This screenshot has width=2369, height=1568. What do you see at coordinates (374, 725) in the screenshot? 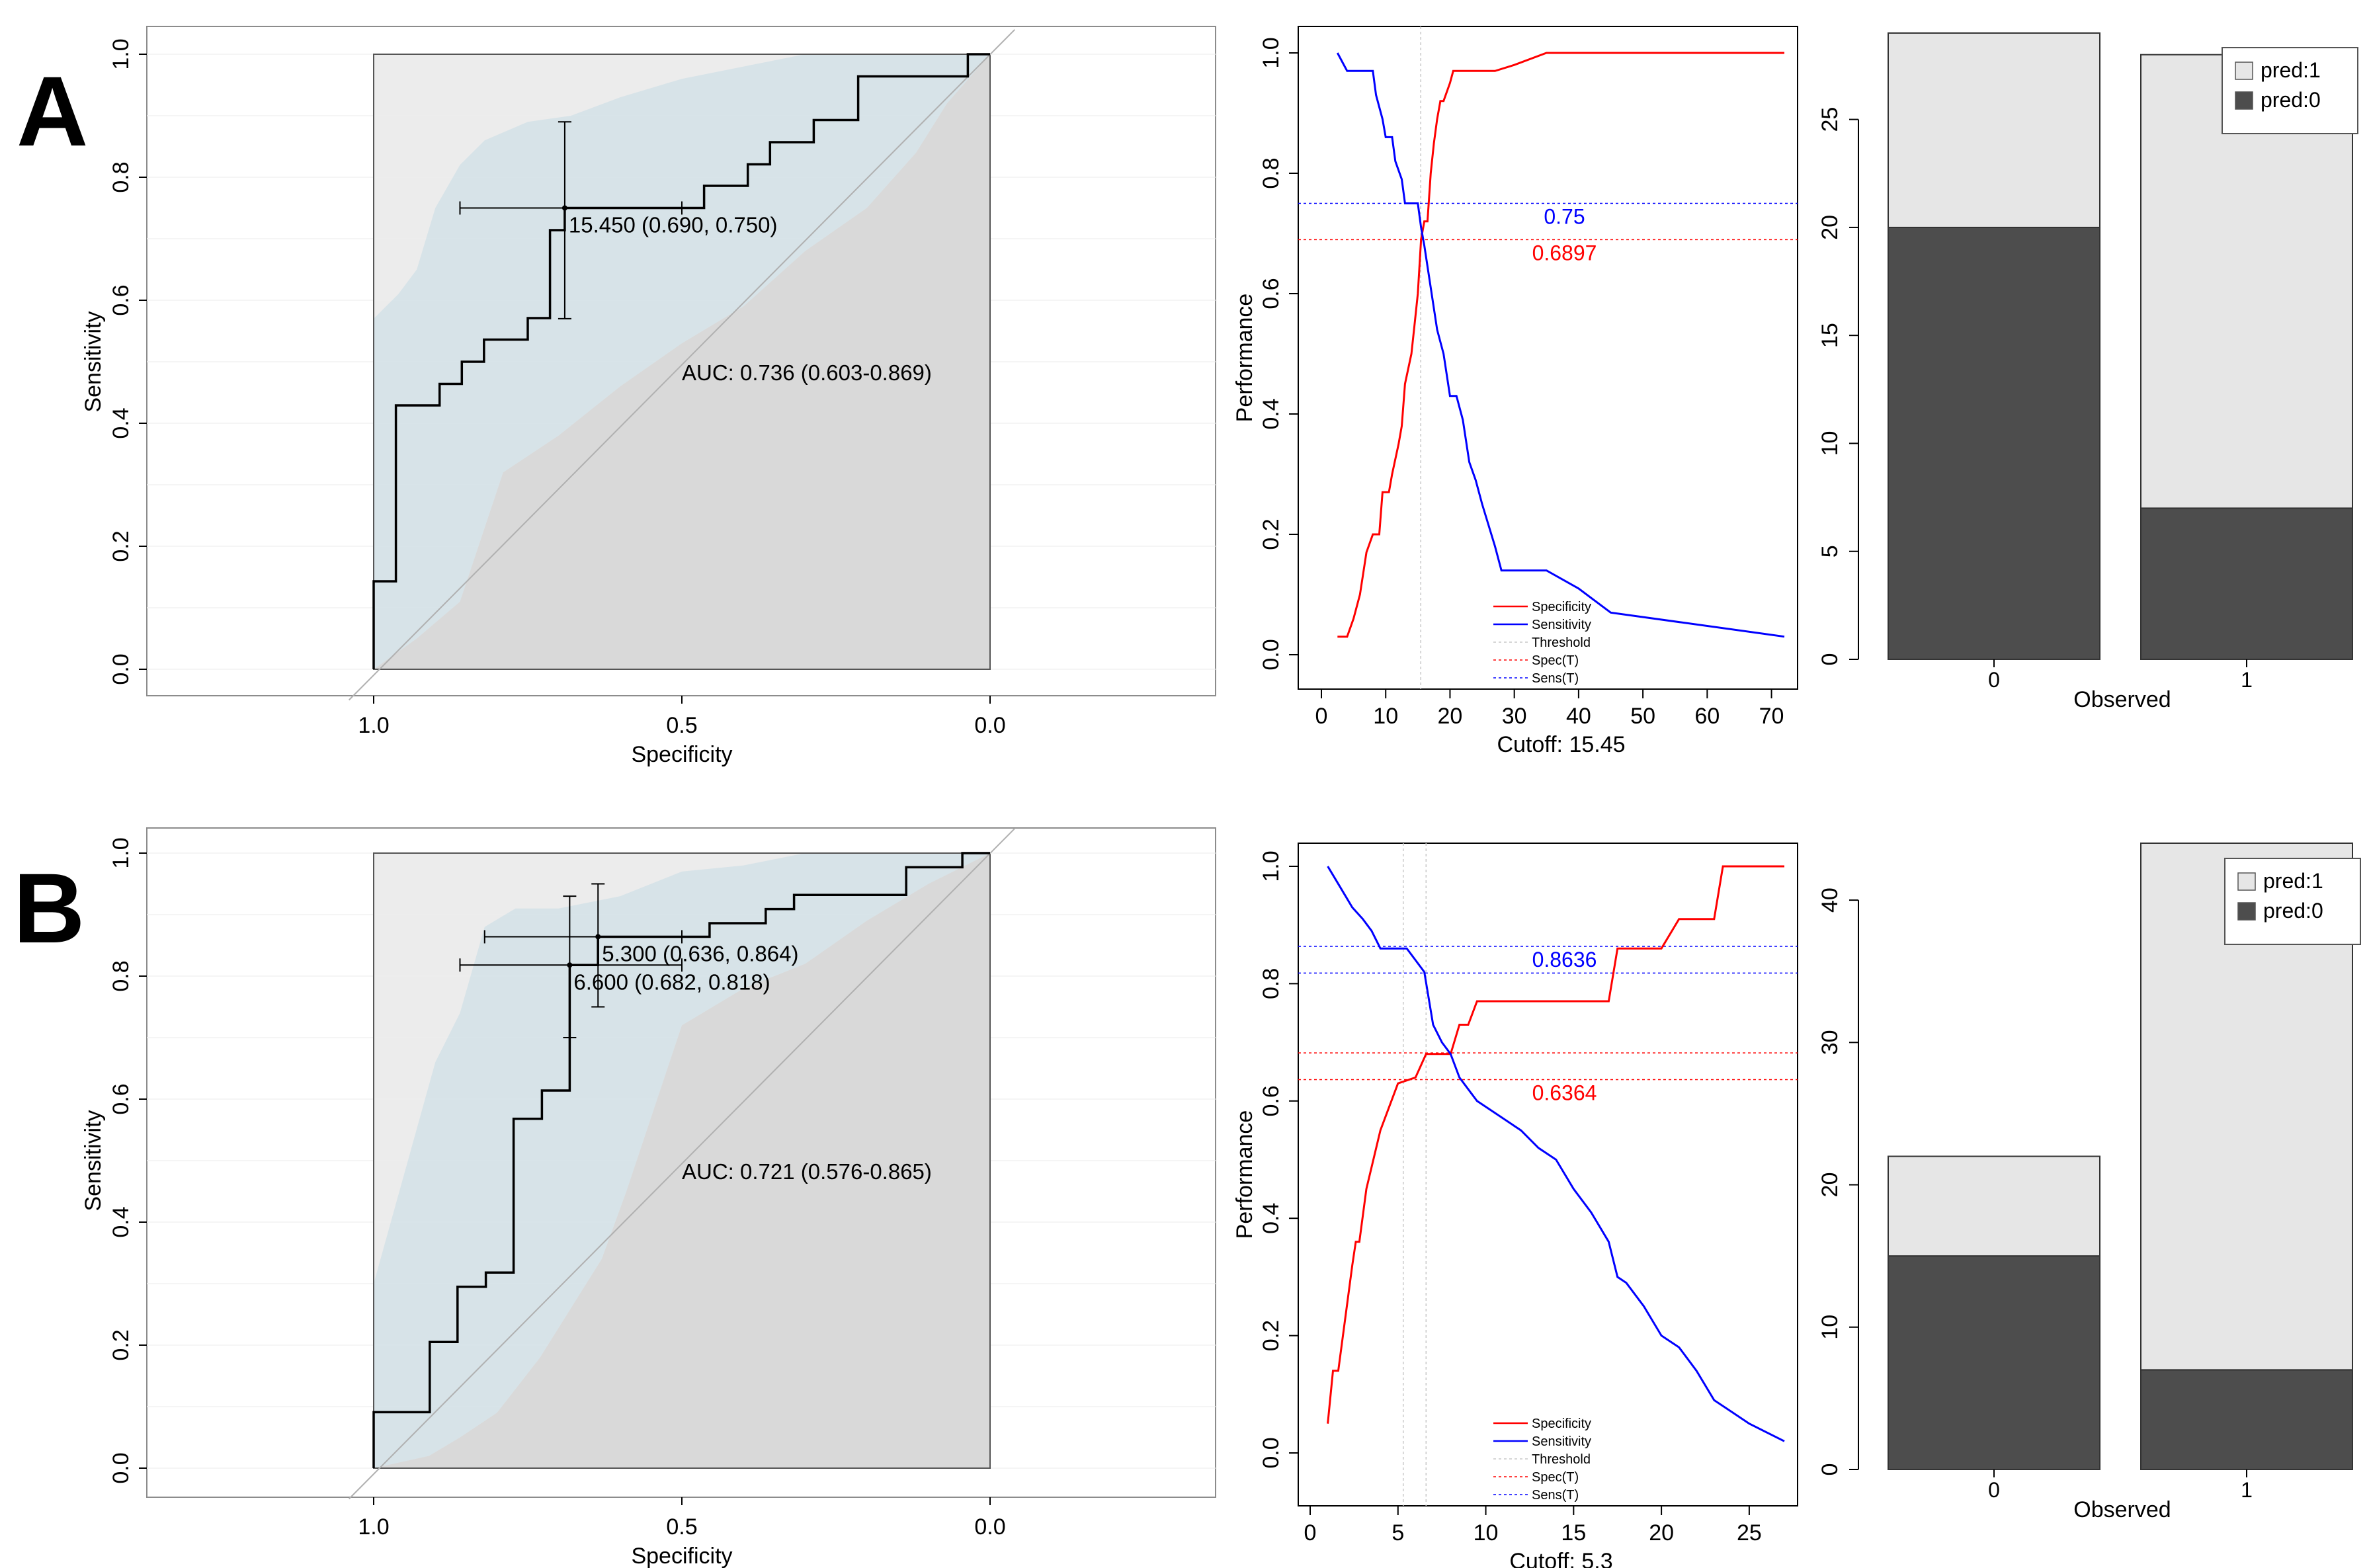
I see `roc-xtick-label: 1.0` at bounding box center [374, 725].